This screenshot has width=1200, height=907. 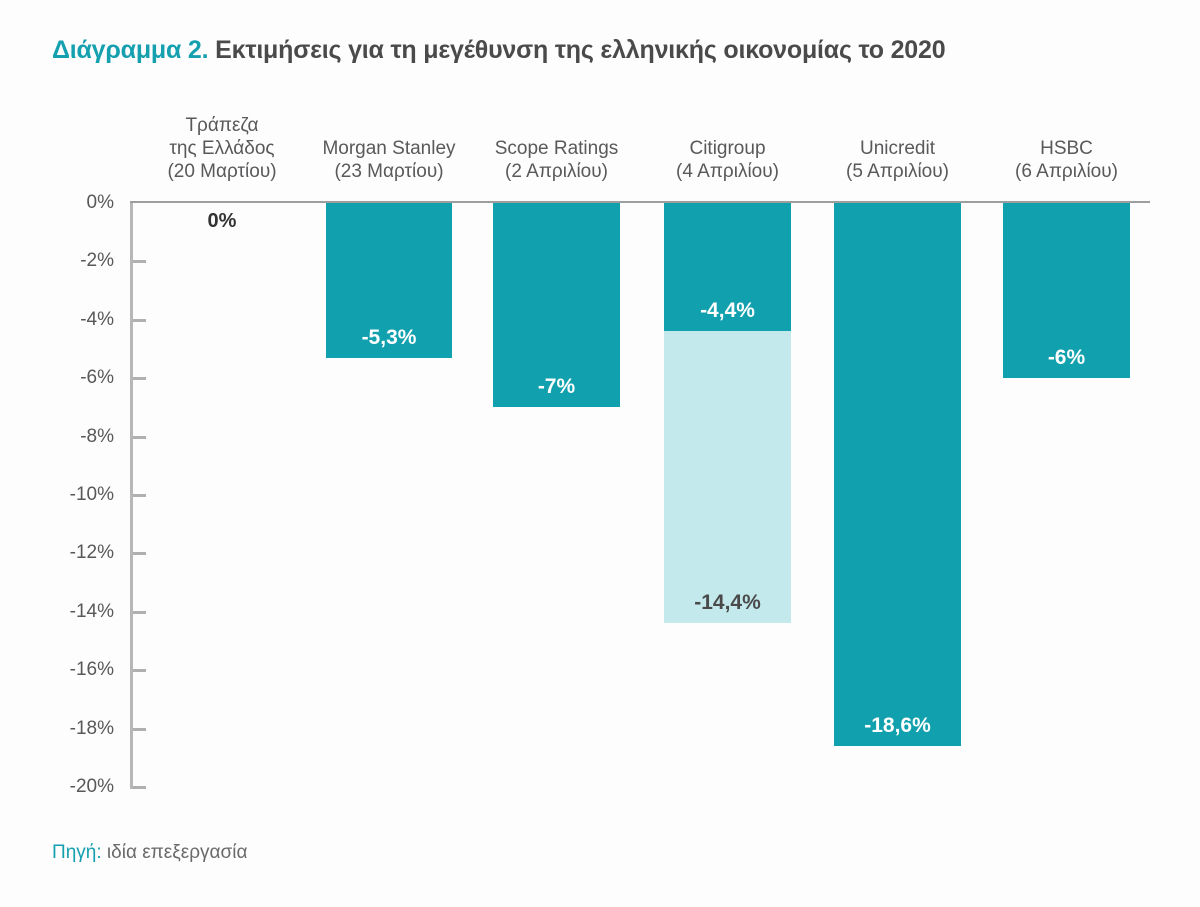 I want to click on column-header-2: Morgan Stanley (23 Μαρτίου), so click(x=389, y=148).